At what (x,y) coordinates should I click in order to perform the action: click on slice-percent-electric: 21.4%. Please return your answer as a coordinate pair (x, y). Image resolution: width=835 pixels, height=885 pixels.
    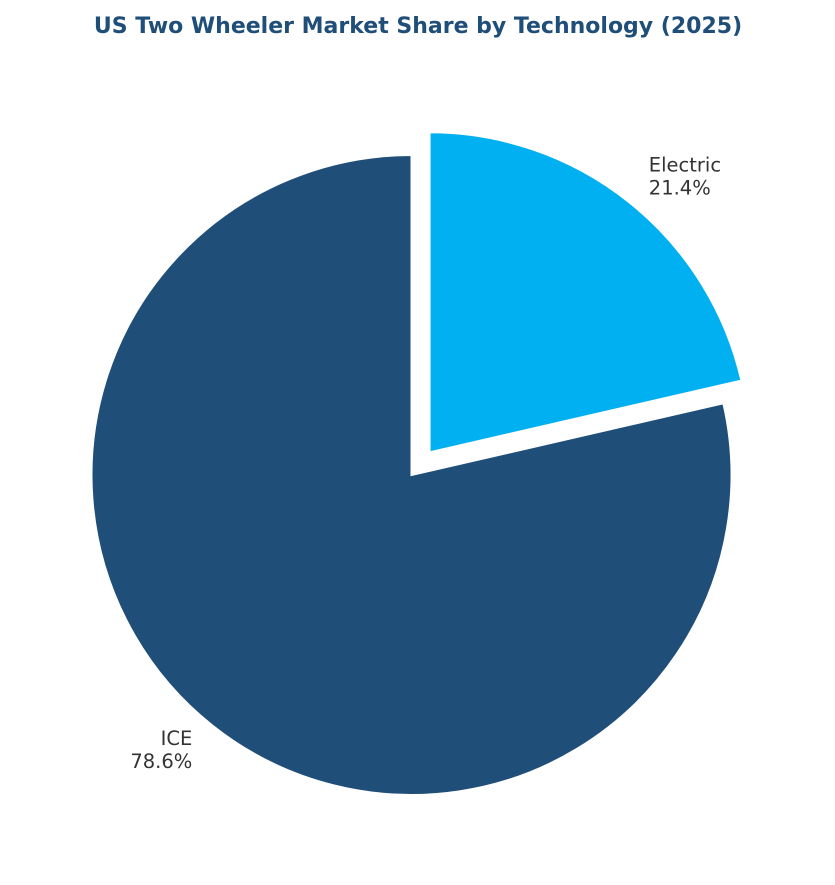
    Looking at the image, I should click on (680, 187).